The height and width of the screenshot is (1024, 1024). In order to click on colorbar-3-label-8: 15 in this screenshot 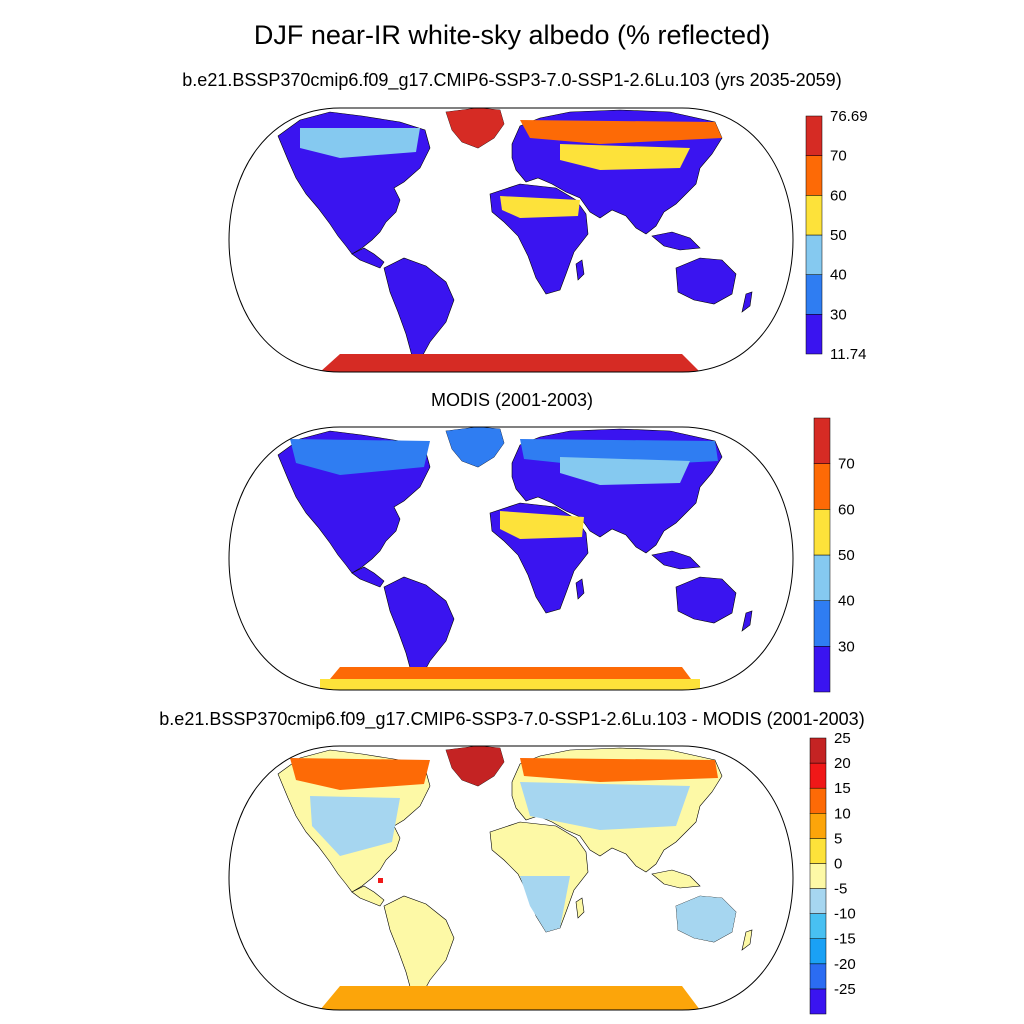, I will do `click(842, 788)`.